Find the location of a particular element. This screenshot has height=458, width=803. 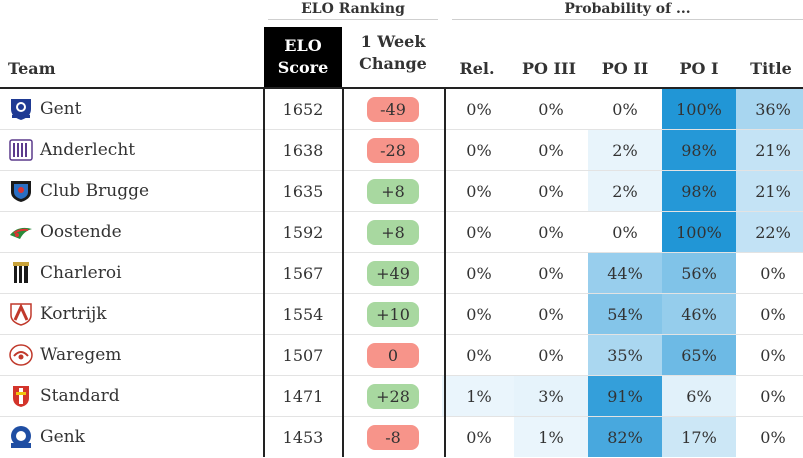

oostende-logo-icon is located at coordinates (21, 232).